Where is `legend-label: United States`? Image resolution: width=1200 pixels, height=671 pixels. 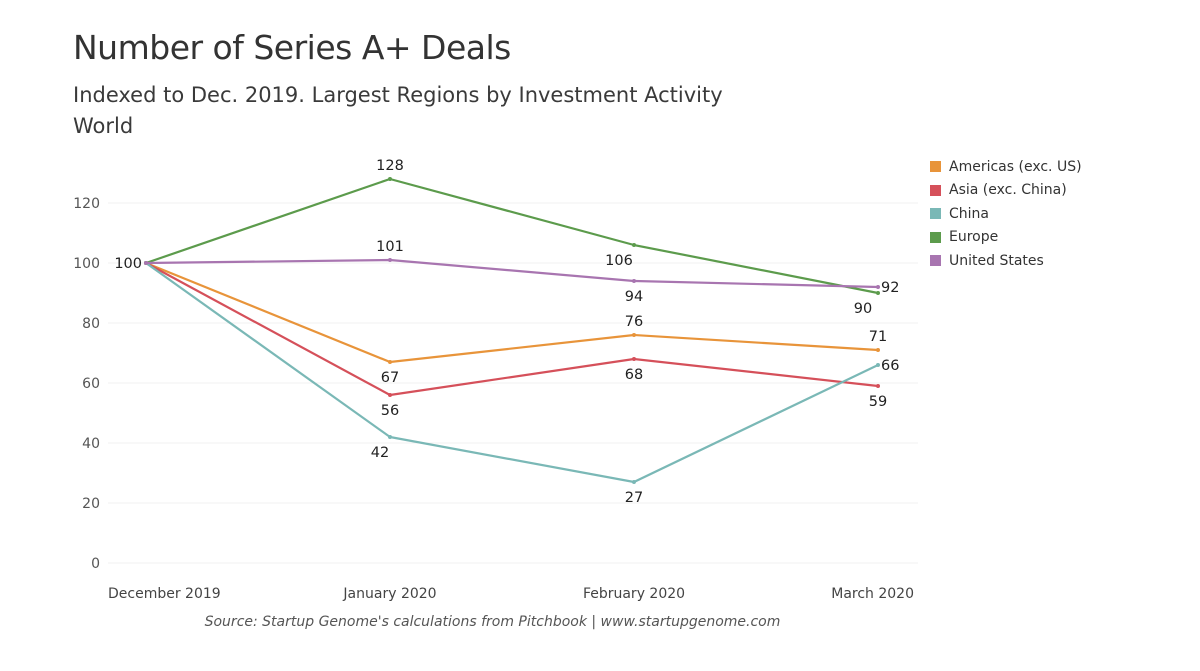
legend-label: United States is located at coordinates (996, 260).